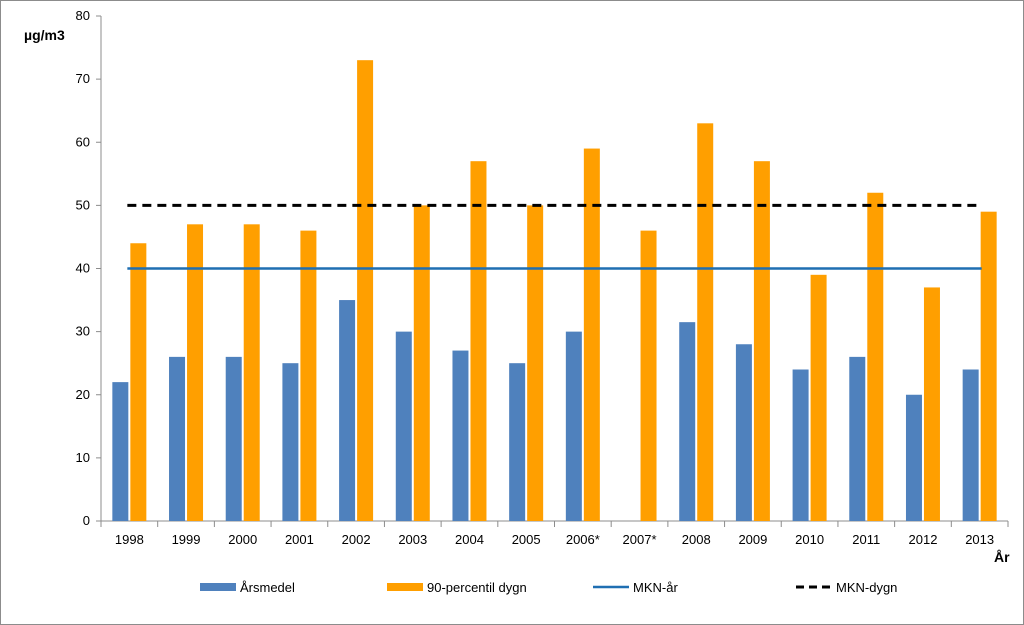 This screenshot has width=1024, height=625. Describe the element at coordinates (752, 539) in the screenshot. I see `x-tick-label: 2009` at that location.